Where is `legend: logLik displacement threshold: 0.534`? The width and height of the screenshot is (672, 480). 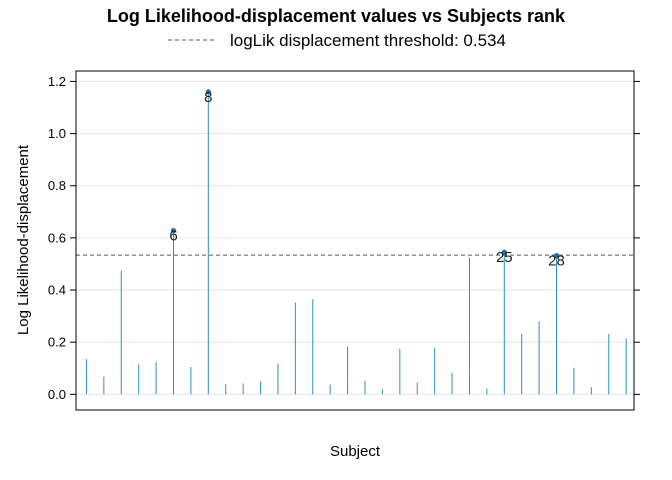
legend: logLik displacement threshold: 0.534 is located at coordinates (337, 40).